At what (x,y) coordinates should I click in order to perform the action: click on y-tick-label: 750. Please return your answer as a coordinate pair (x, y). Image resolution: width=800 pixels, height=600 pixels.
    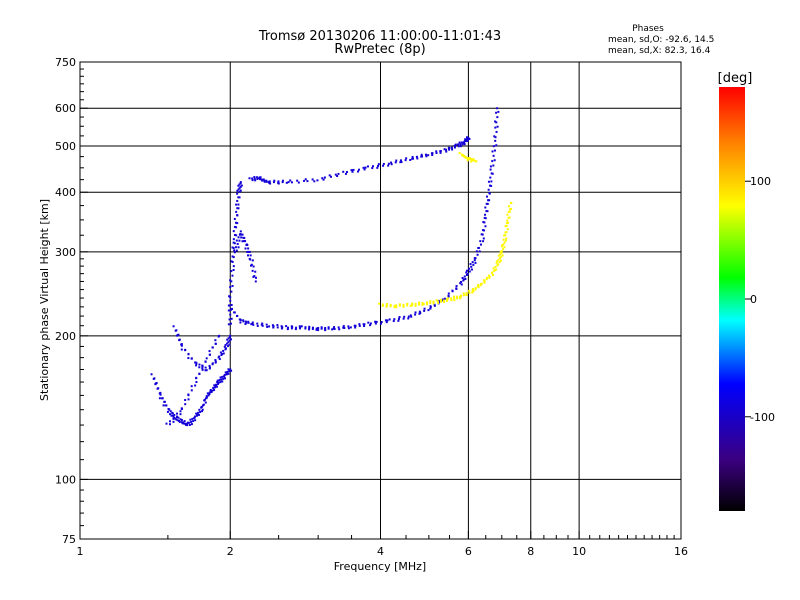
    Looking at the image, I should click on (65, 62).